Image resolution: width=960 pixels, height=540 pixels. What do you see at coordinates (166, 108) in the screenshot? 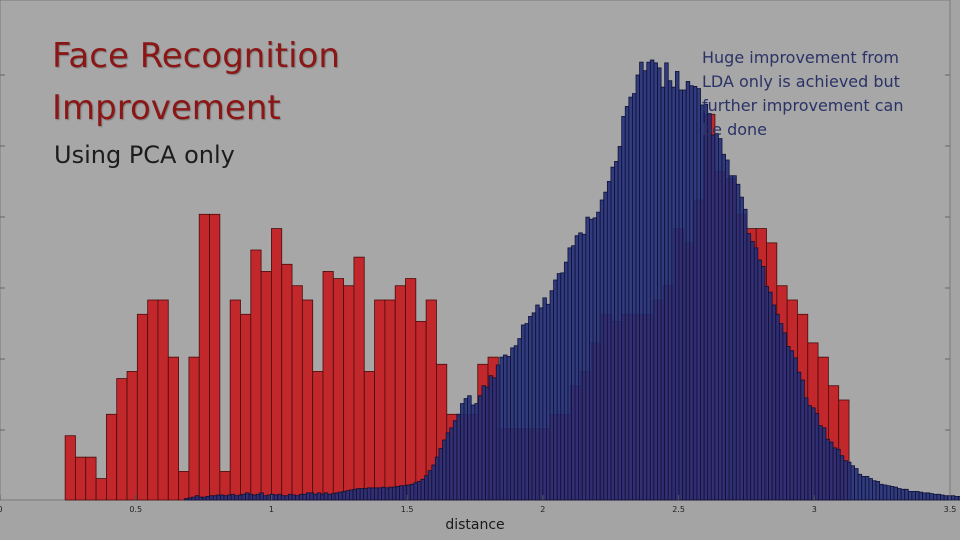
I see `slide-title-line-2: Improvement` at bounding box center [166, 108].